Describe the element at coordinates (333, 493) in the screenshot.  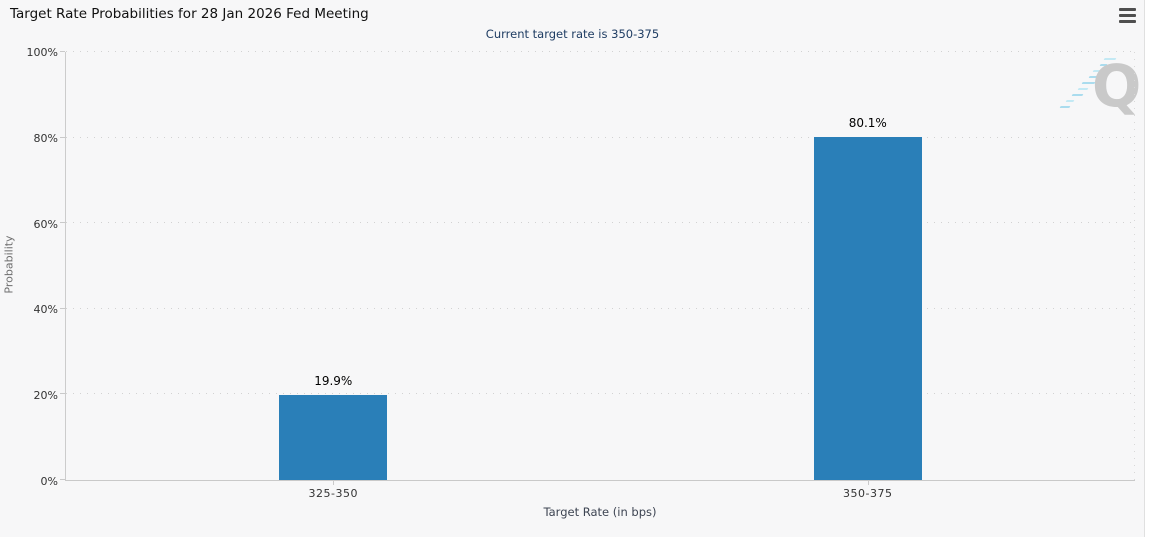
I see `x-tick-label: 325-350` at that location.